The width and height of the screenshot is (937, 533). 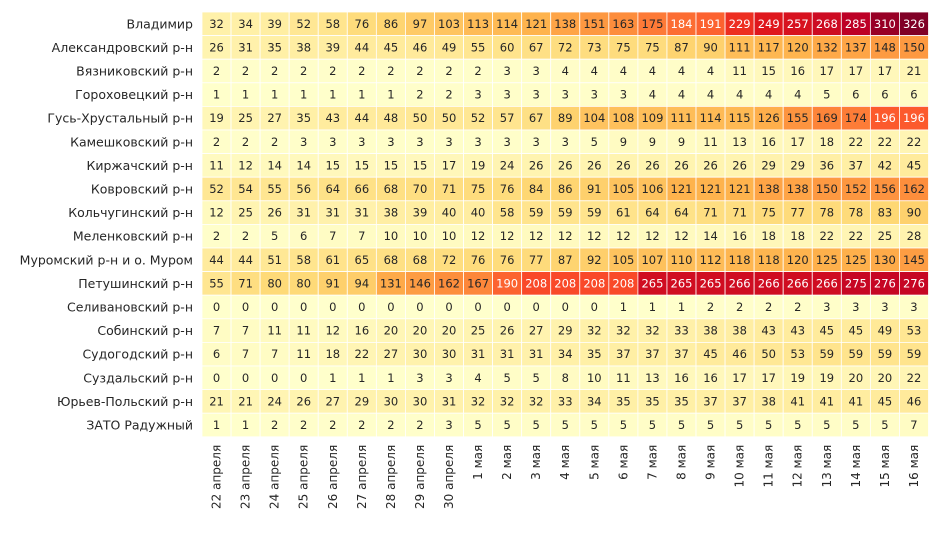 What do you see at coordinates (420, 283) in the screenshot?
I see `cell-value-label: 146` at bounding box center [420, 283].